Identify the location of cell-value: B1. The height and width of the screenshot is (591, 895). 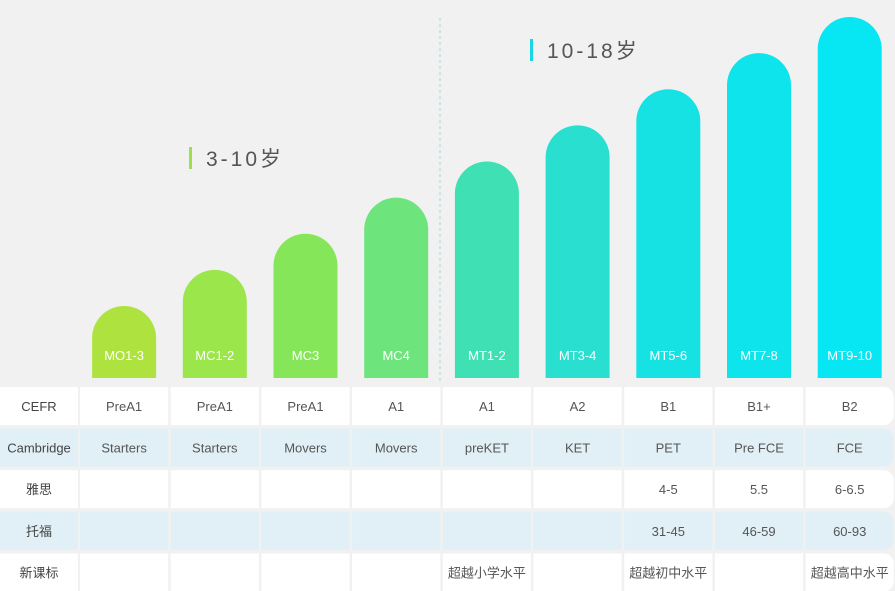
(668, 406).